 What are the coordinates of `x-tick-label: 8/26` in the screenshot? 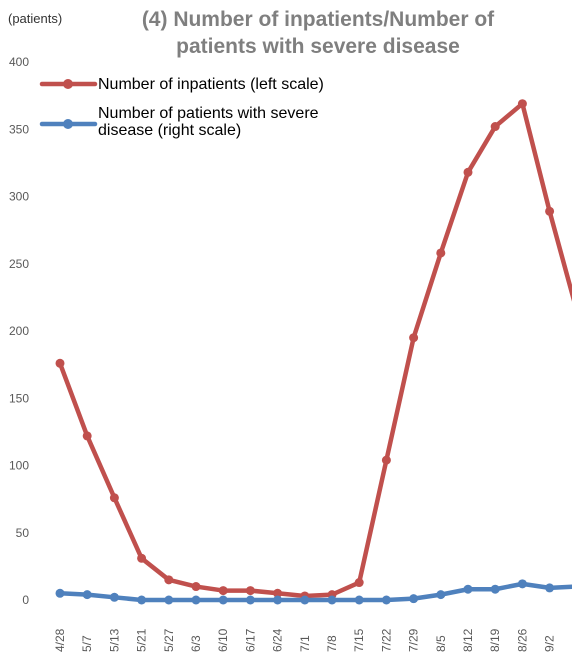 It's located at (522, 640).